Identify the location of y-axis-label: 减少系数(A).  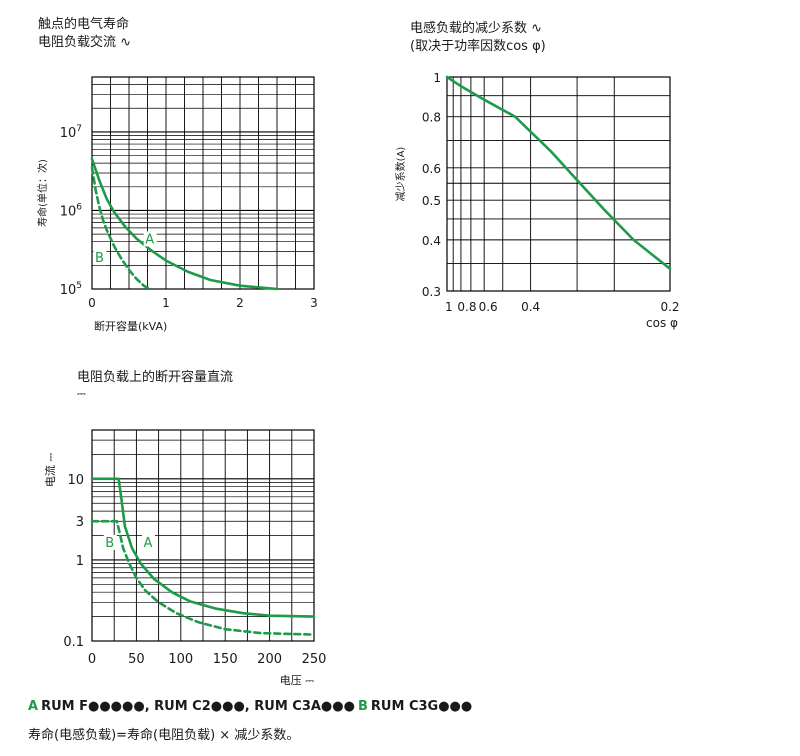
(400, 174).